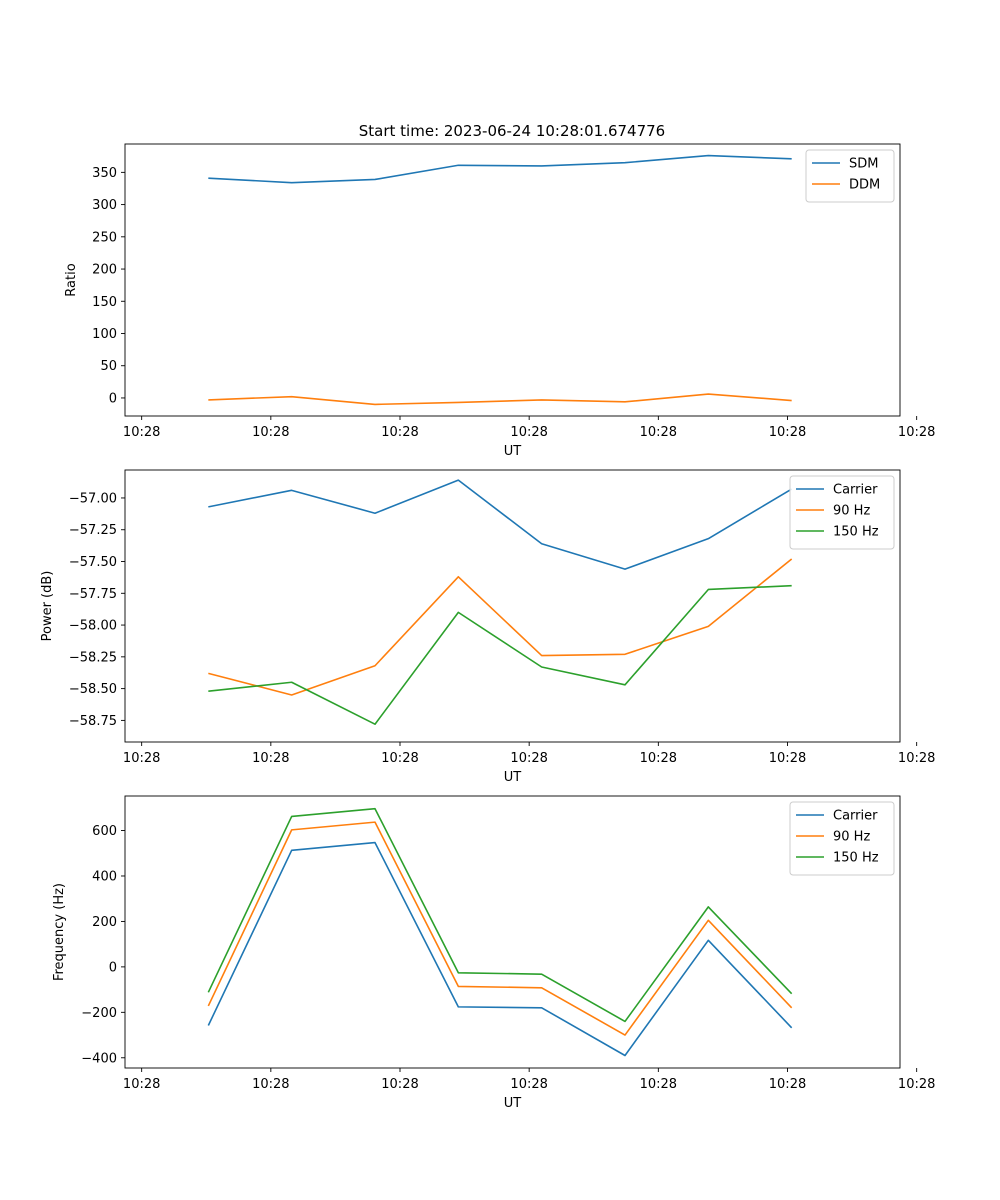 The image size is (1000, 1200). Describe the element at coordinates (104, 831) in the screenshot. I see `y-tick-label: 600` at that location.